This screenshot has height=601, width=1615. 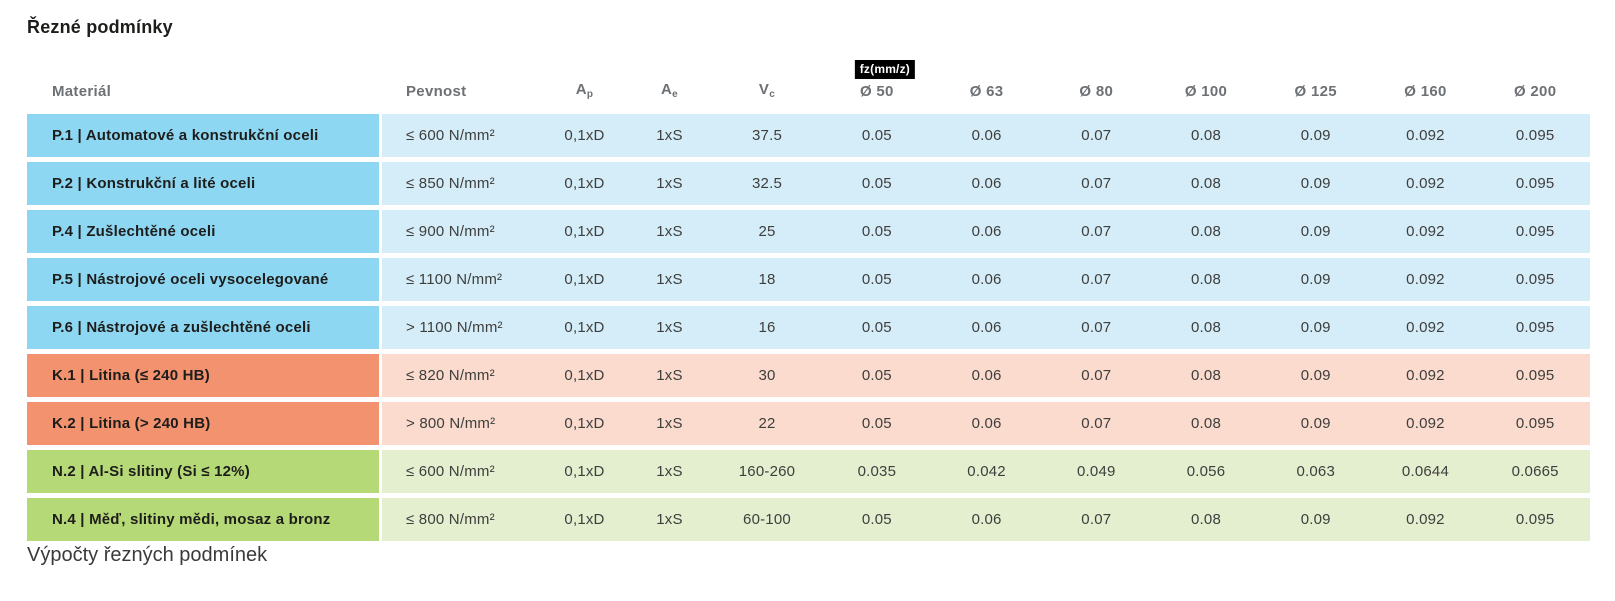 I want to click on column-header-material: Materiál, so click(x=82, y=91).